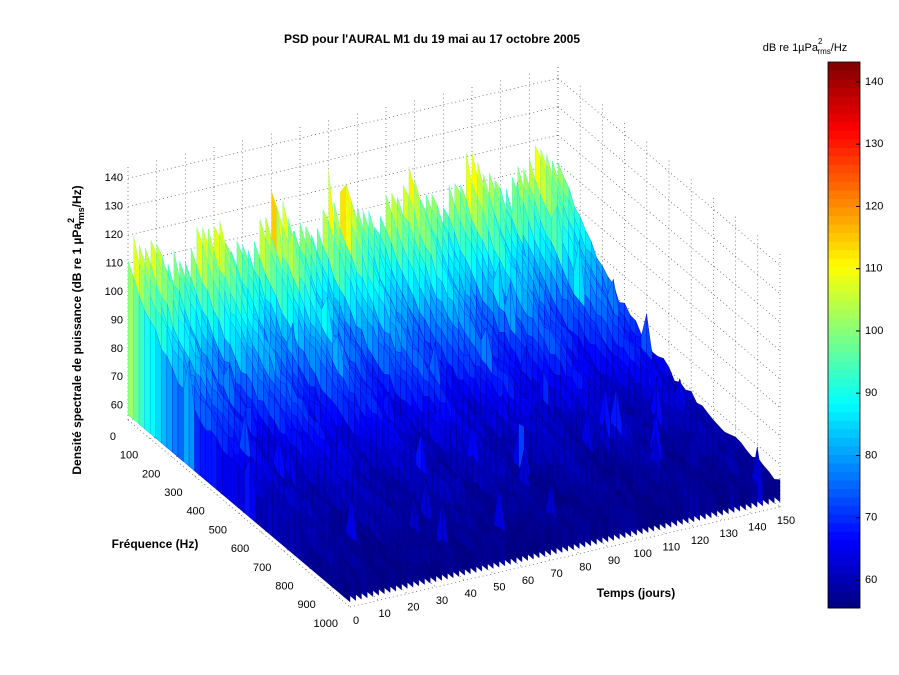 This screenshot has width=899, height=675. Describe the element at coordinates (117, 320) in the screenshot. I see `z-tick-label: 90` at that location.